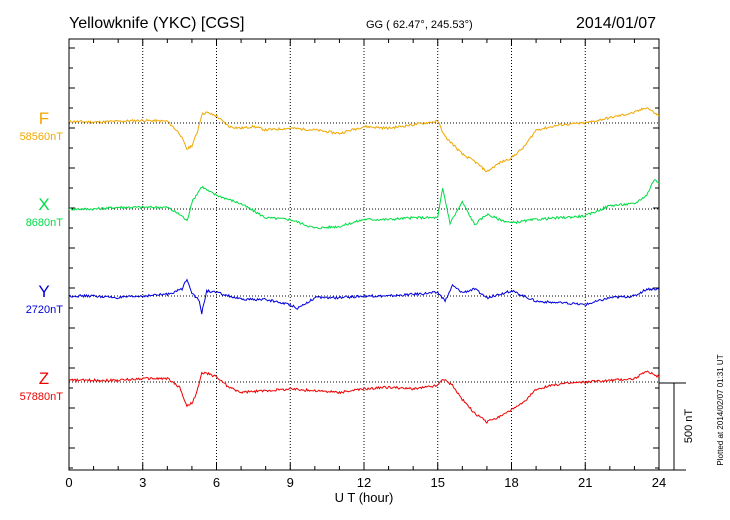  I want to click on plotted-at-note: Plotted at 2014/02/07 01:31 UT, so click(720, 409).